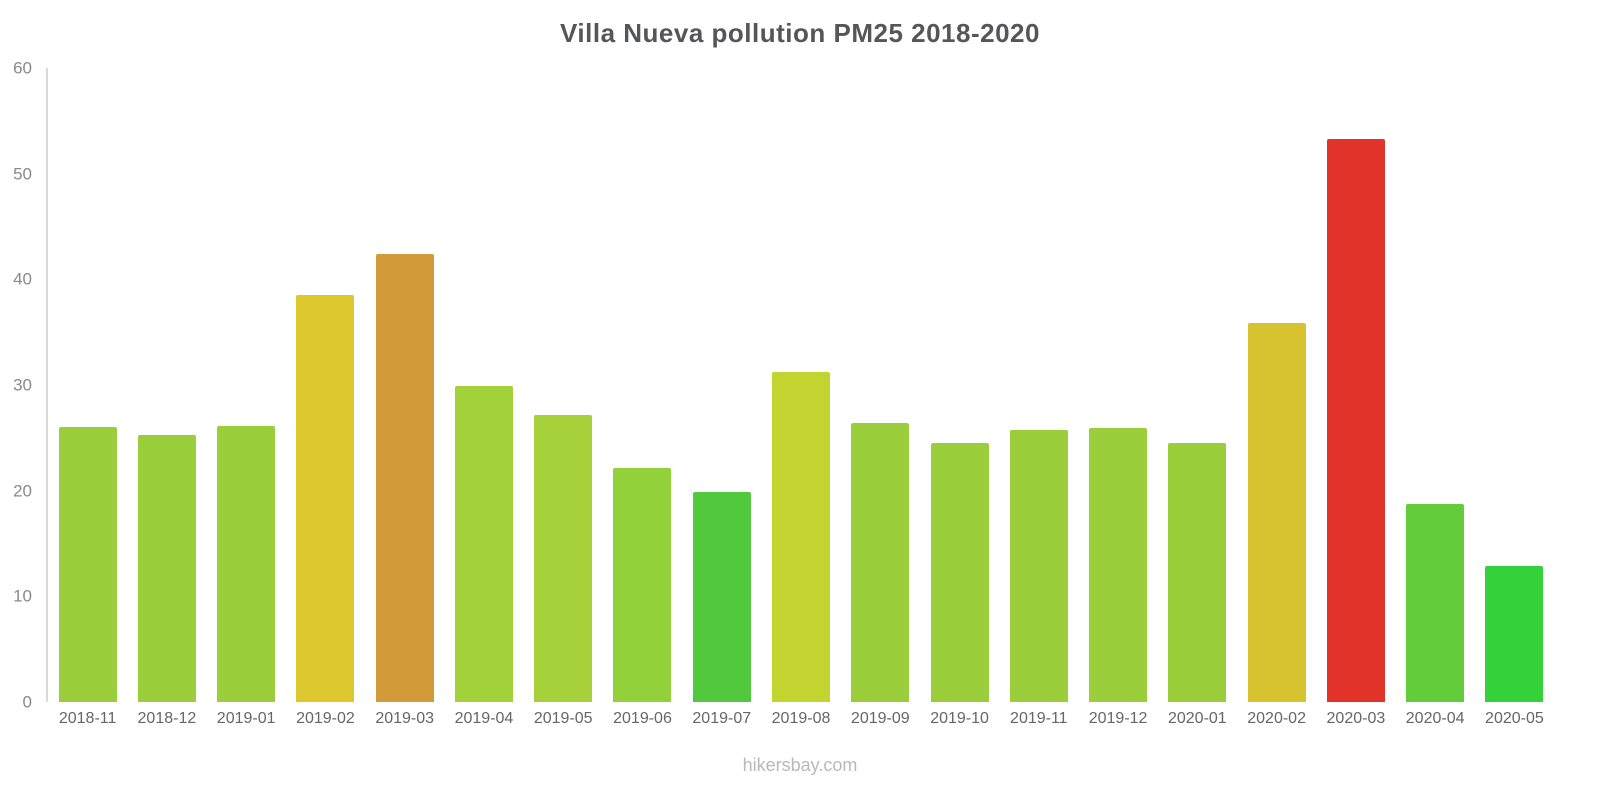 The image size is (1600, 800). What do you see at coordinates (27, 702) in the screenshot?
I see `y-tick-label: 0` at bounding box center [27, 702].